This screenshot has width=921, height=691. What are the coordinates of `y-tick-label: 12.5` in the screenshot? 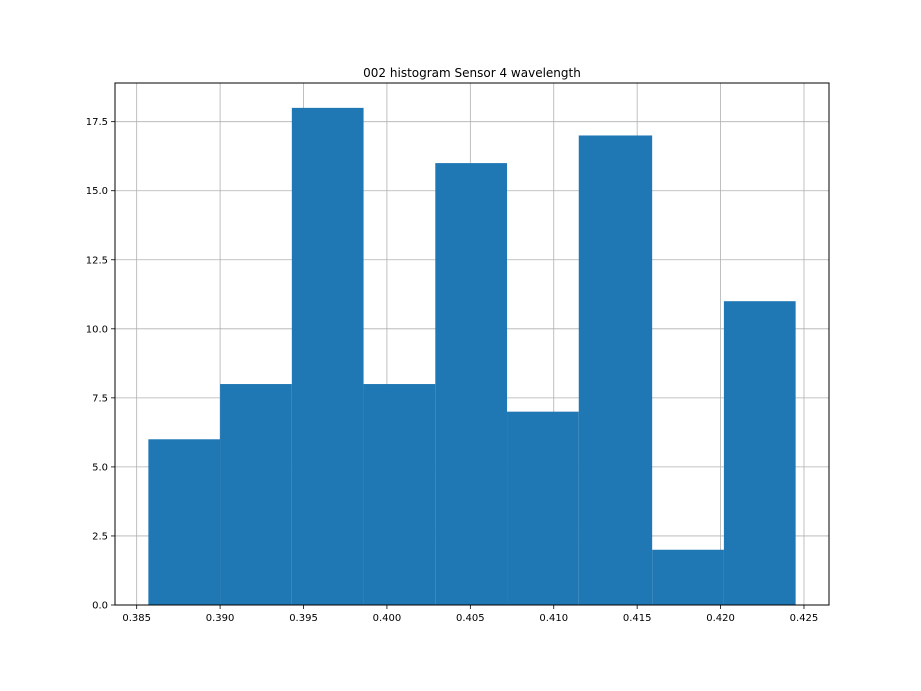 It's located at (97, 260).